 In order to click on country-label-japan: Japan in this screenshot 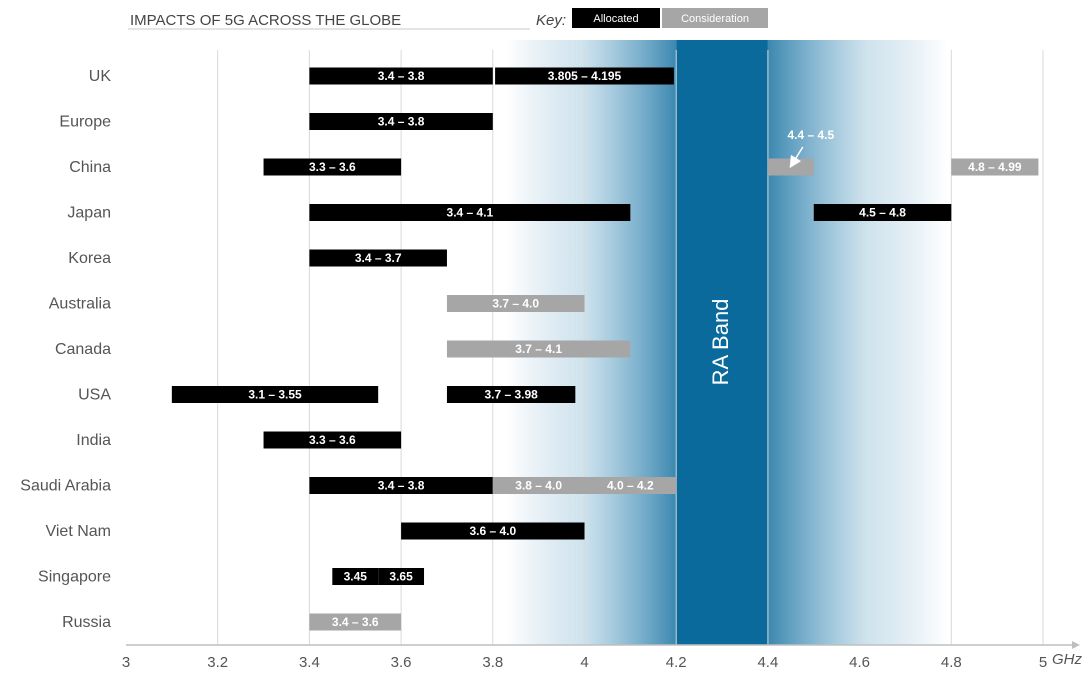, I will do `click(89, 213)`.